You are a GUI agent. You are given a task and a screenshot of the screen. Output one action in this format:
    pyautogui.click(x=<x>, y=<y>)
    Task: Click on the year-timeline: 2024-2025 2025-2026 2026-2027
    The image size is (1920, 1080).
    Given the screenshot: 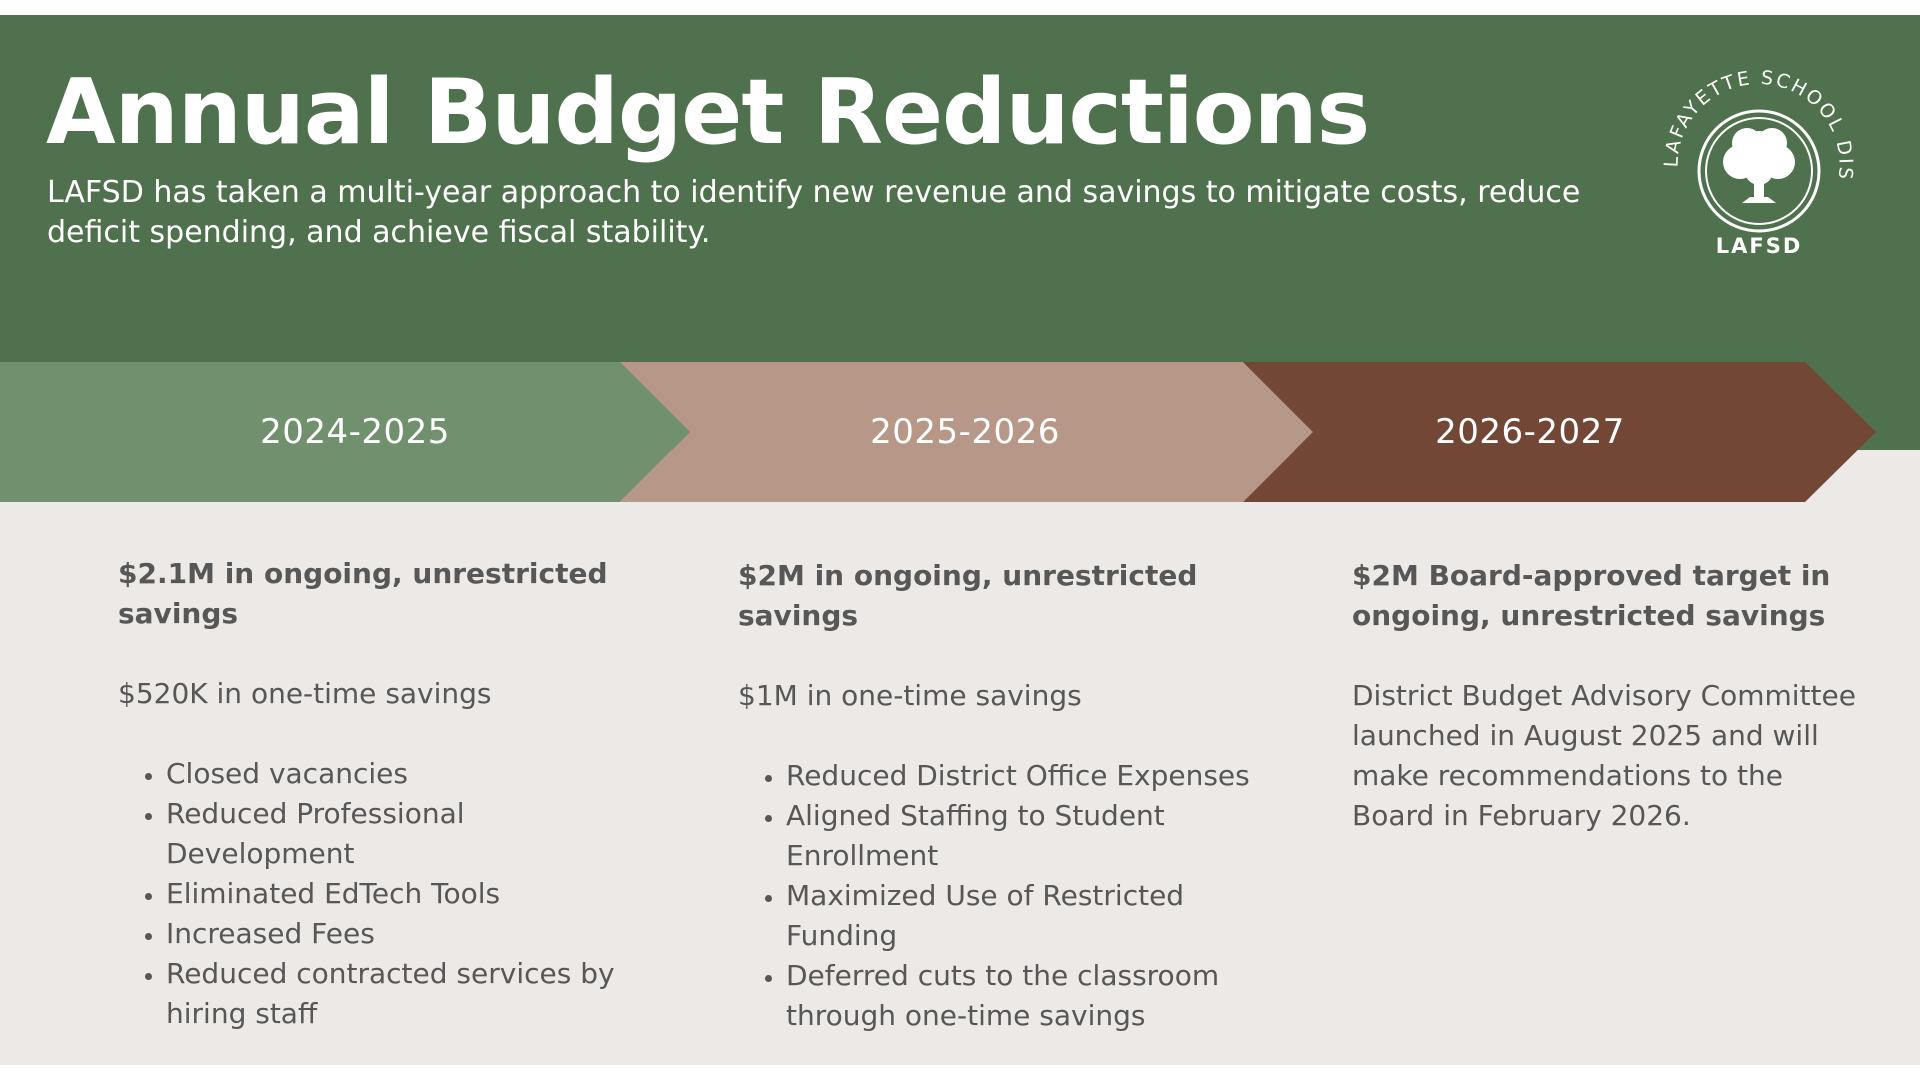 What is the action you would take?
    pyautogui.click(x=960, y=432)
    